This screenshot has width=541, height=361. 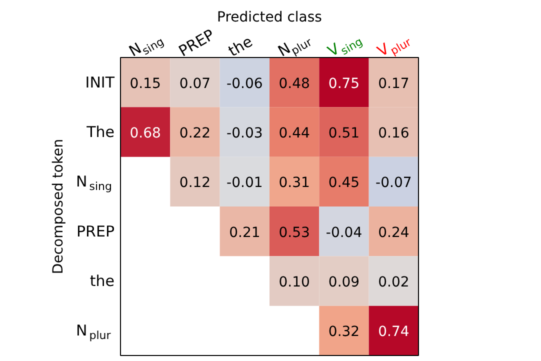 What do you see at coordinates (394, 47) in the screenshot?
I see `x-tick-label: Vplur` at bounding box center [394, 47].